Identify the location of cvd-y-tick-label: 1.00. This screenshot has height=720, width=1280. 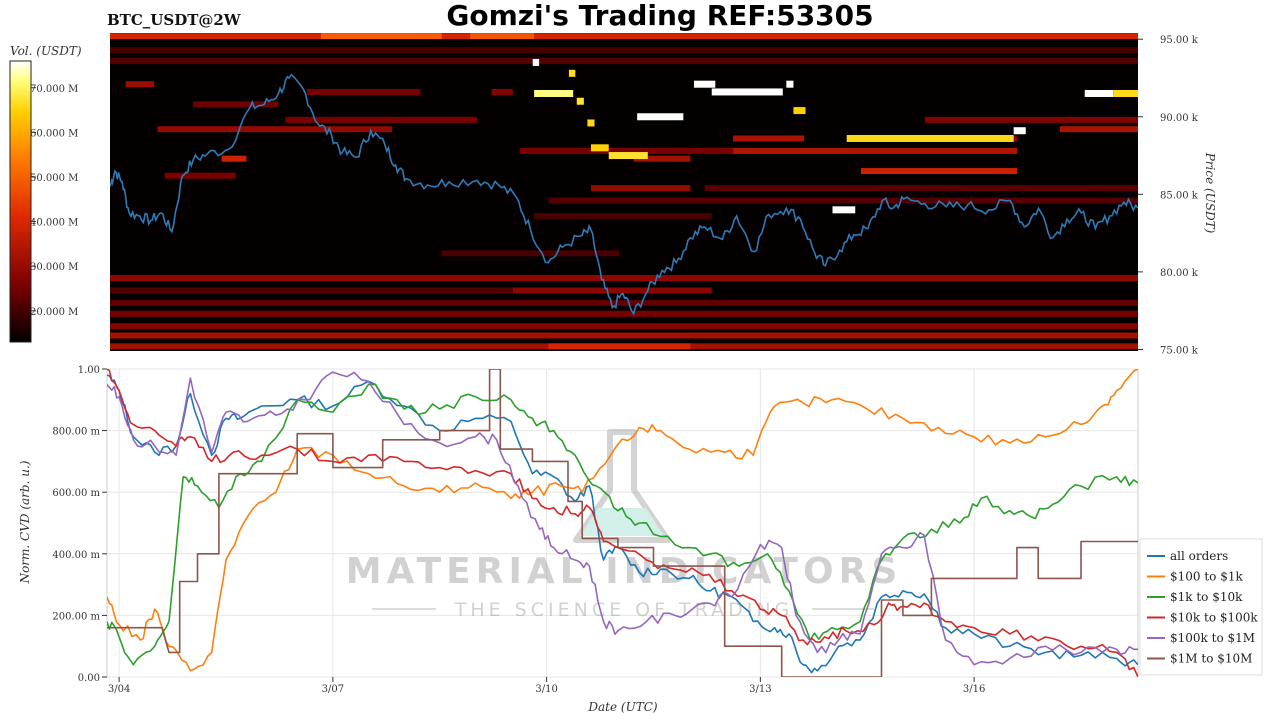
(89, 370).